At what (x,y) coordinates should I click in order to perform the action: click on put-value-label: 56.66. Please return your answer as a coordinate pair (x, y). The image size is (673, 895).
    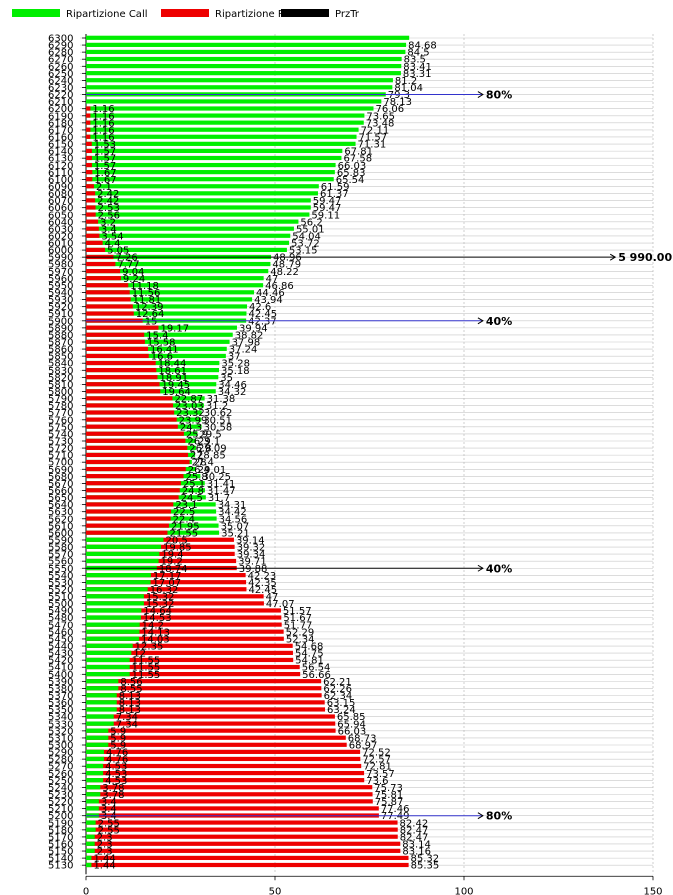
    Looking at the image, I should click on (316, 675).